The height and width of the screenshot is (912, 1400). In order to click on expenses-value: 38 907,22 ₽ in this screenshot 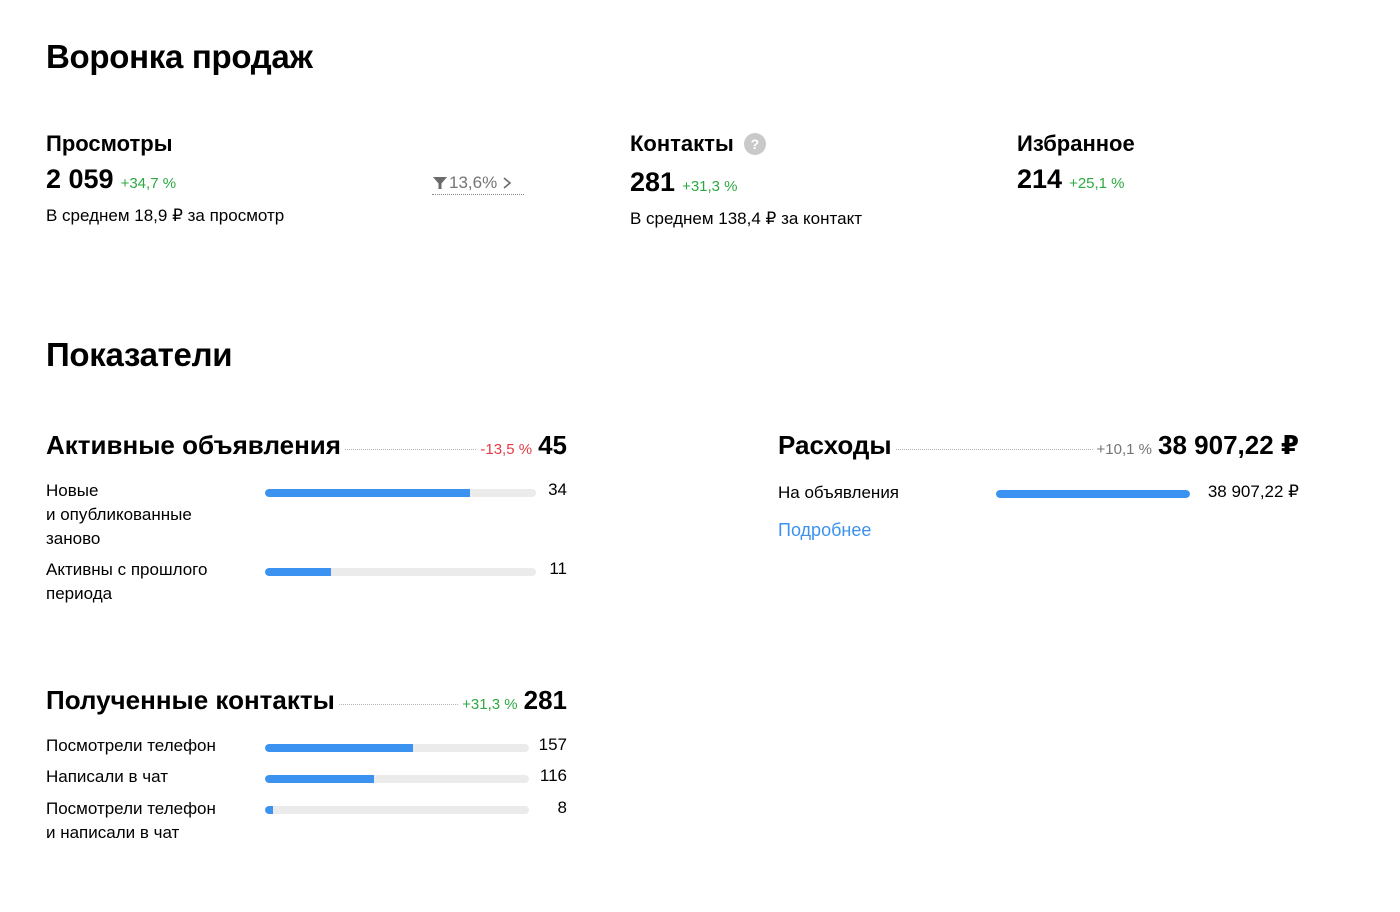, I will do `click(1228, 445)`.